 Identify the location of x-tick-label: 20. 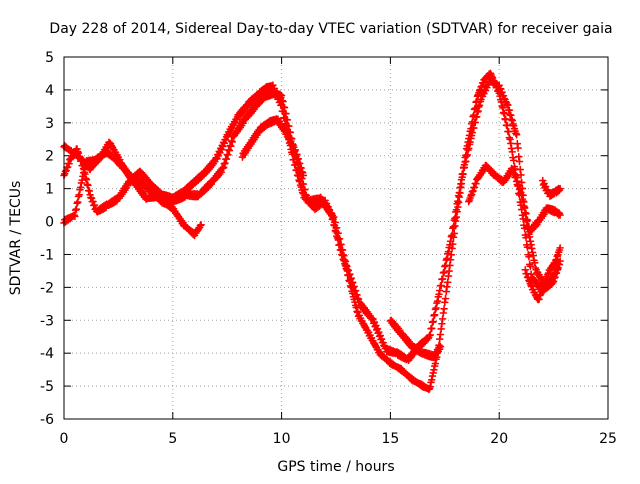
(499, 439).